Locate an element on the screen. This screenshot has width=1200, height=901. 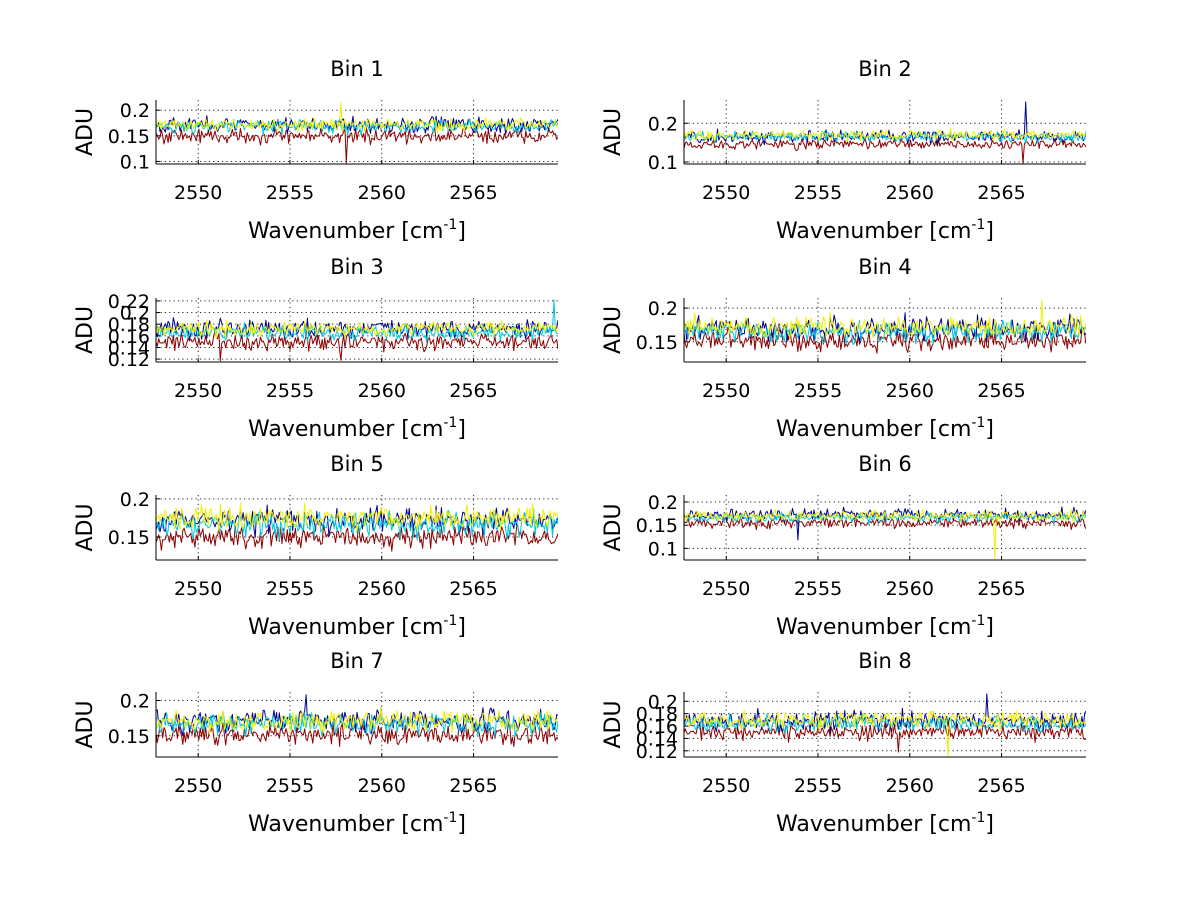
panel-title: Bin 2 is located at coordinates (885, 69).